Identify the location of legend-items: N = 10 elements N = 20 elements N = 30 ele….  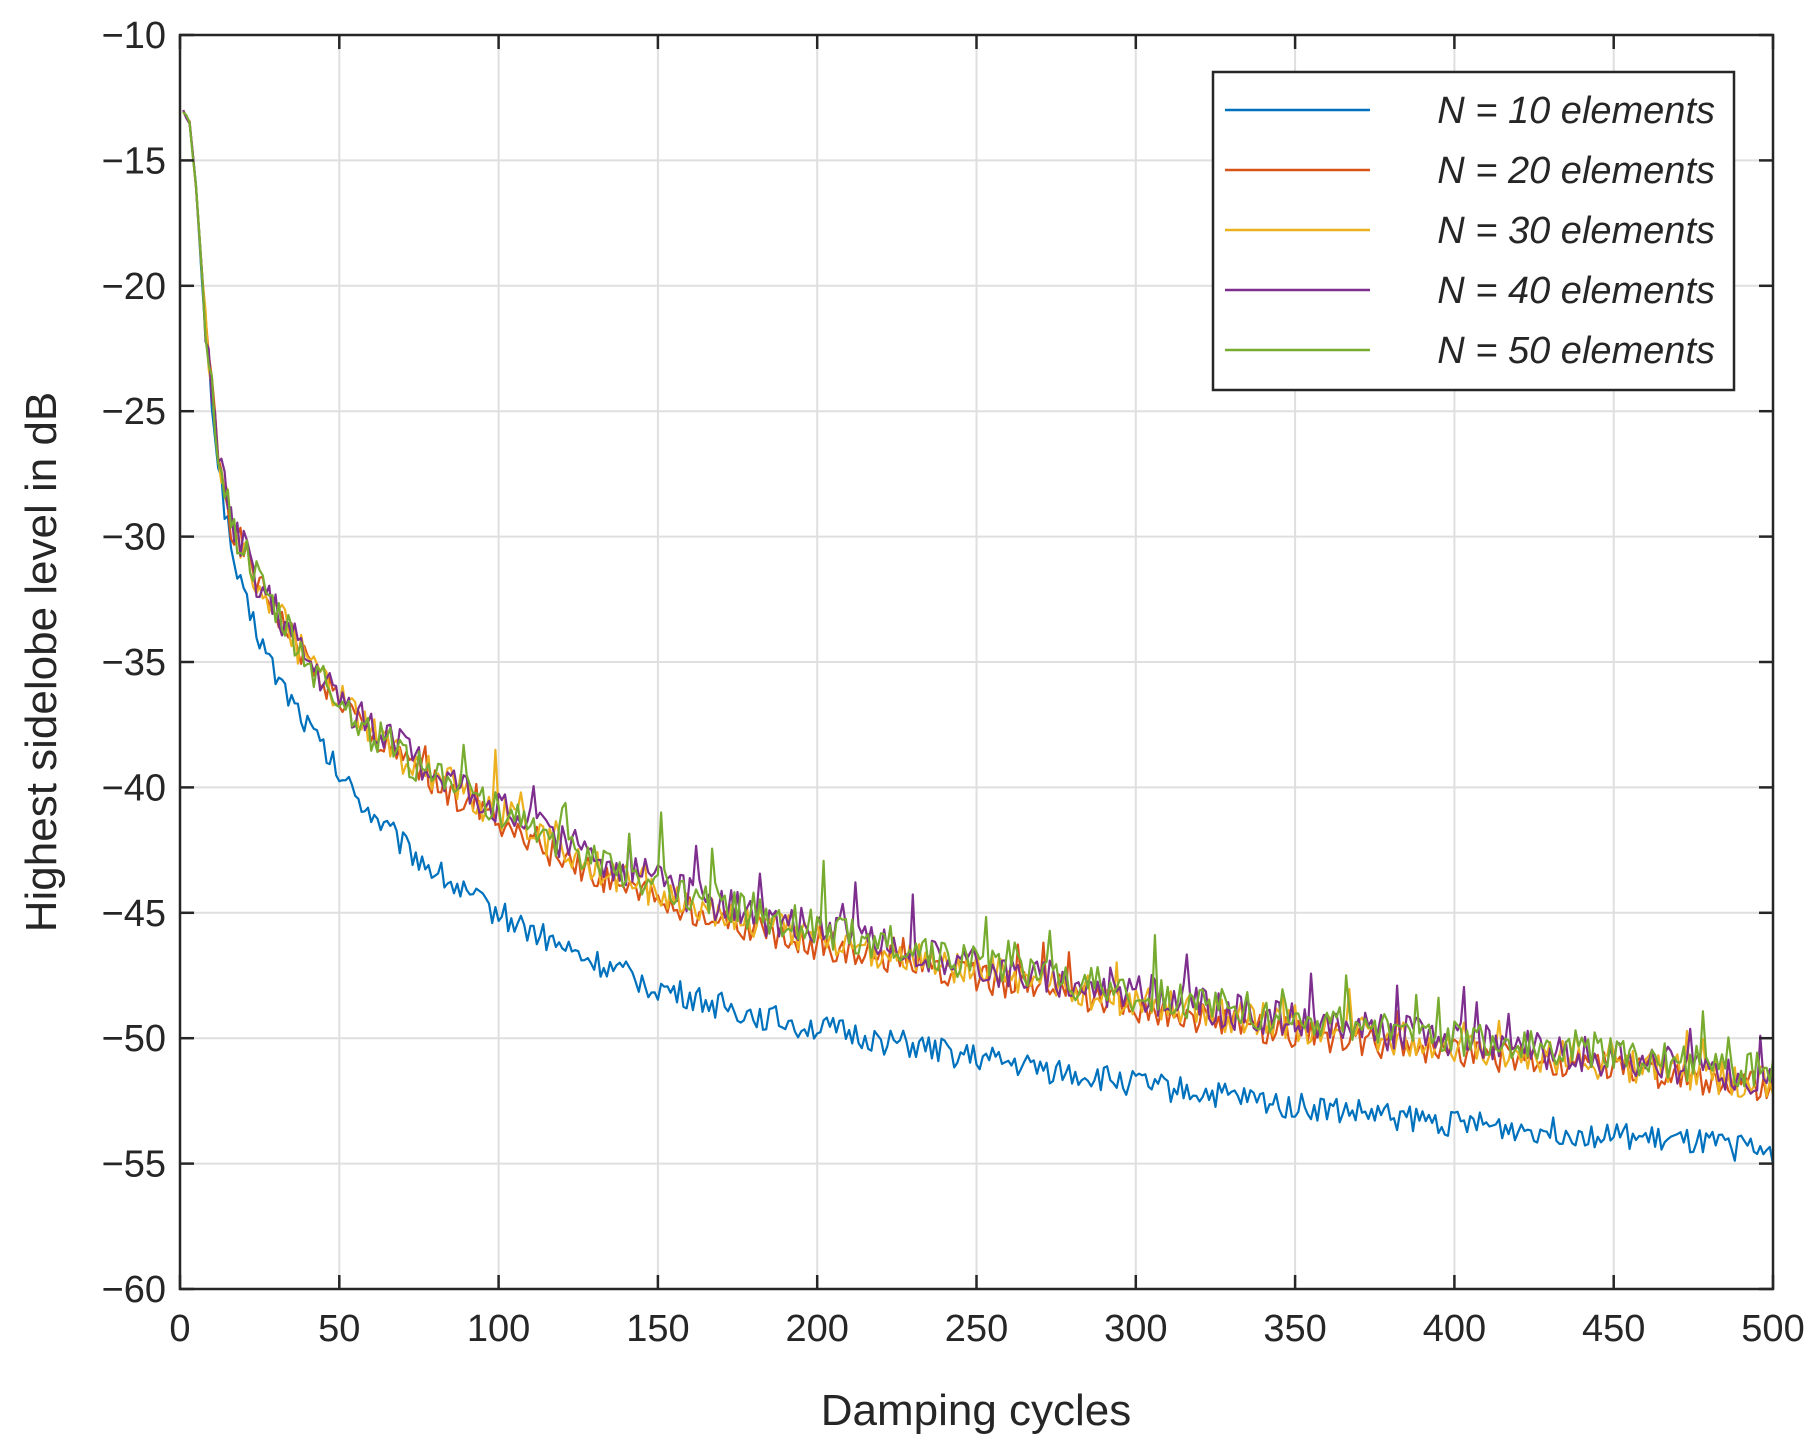
(1470, 231).